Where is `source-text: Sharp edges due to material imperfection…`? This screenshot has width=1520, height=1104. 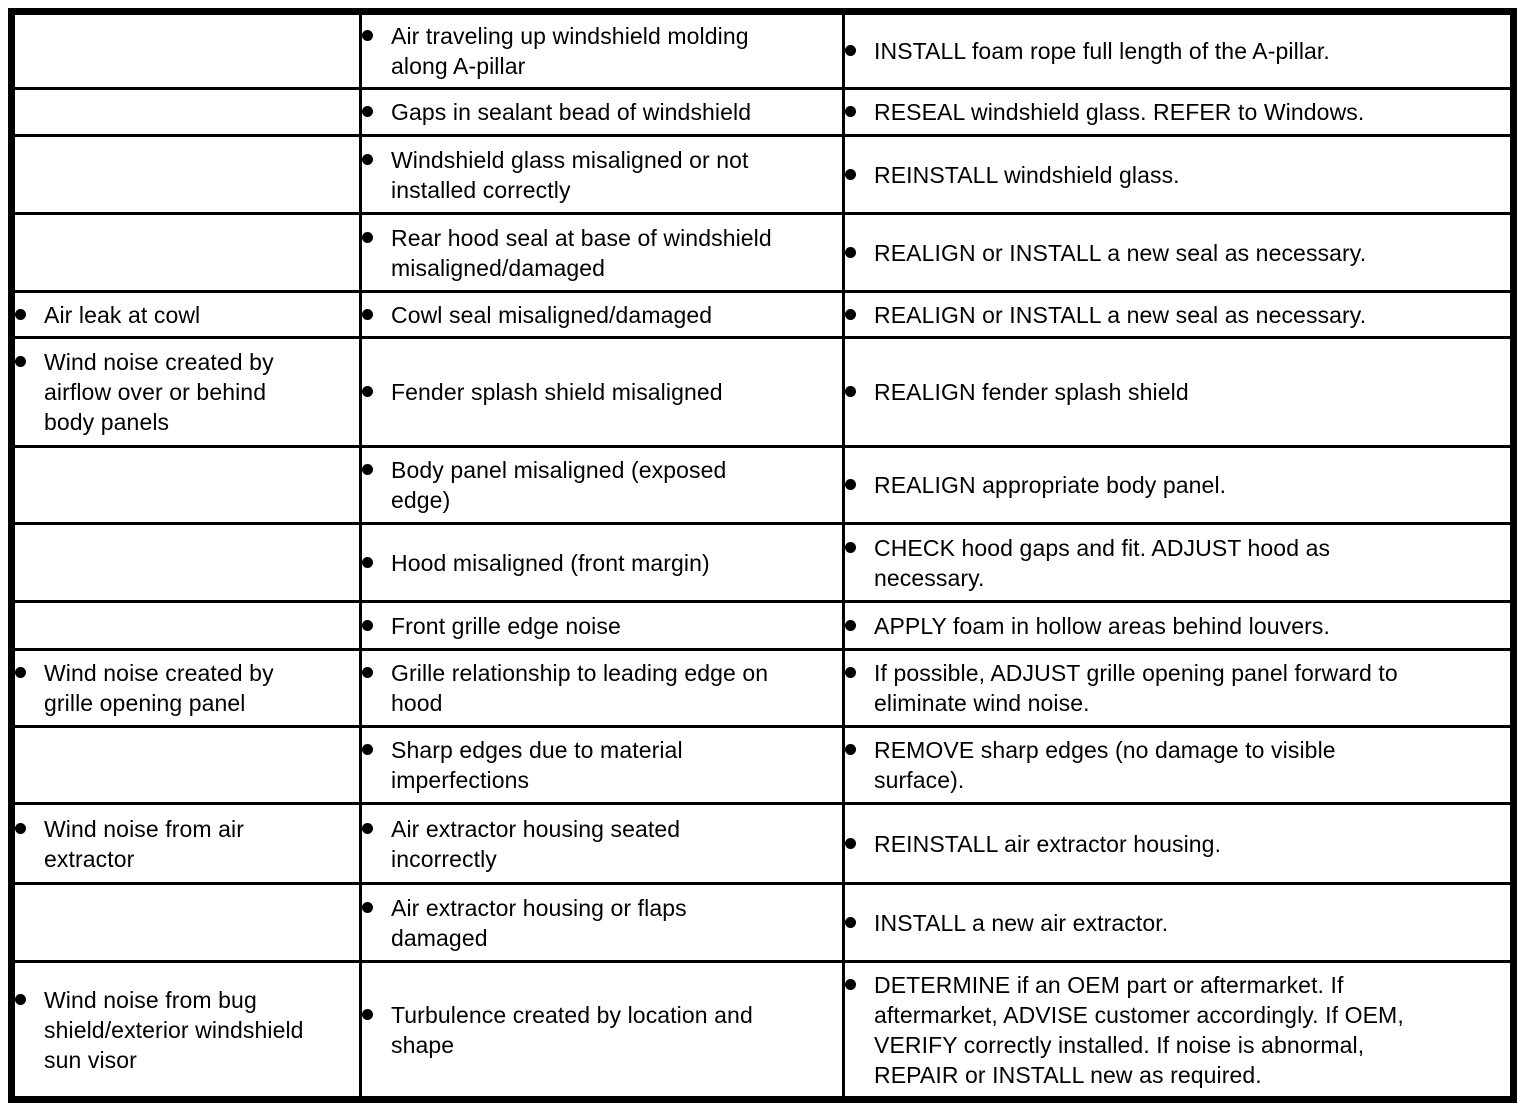
source-text: Sharp edges due to material imperfection… is located at coordinates (537, 765).